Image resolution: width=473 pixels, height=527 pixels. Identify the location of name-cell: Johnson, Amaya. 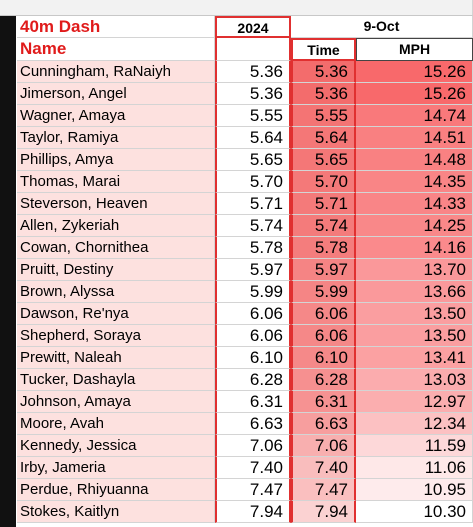
(116, 402).